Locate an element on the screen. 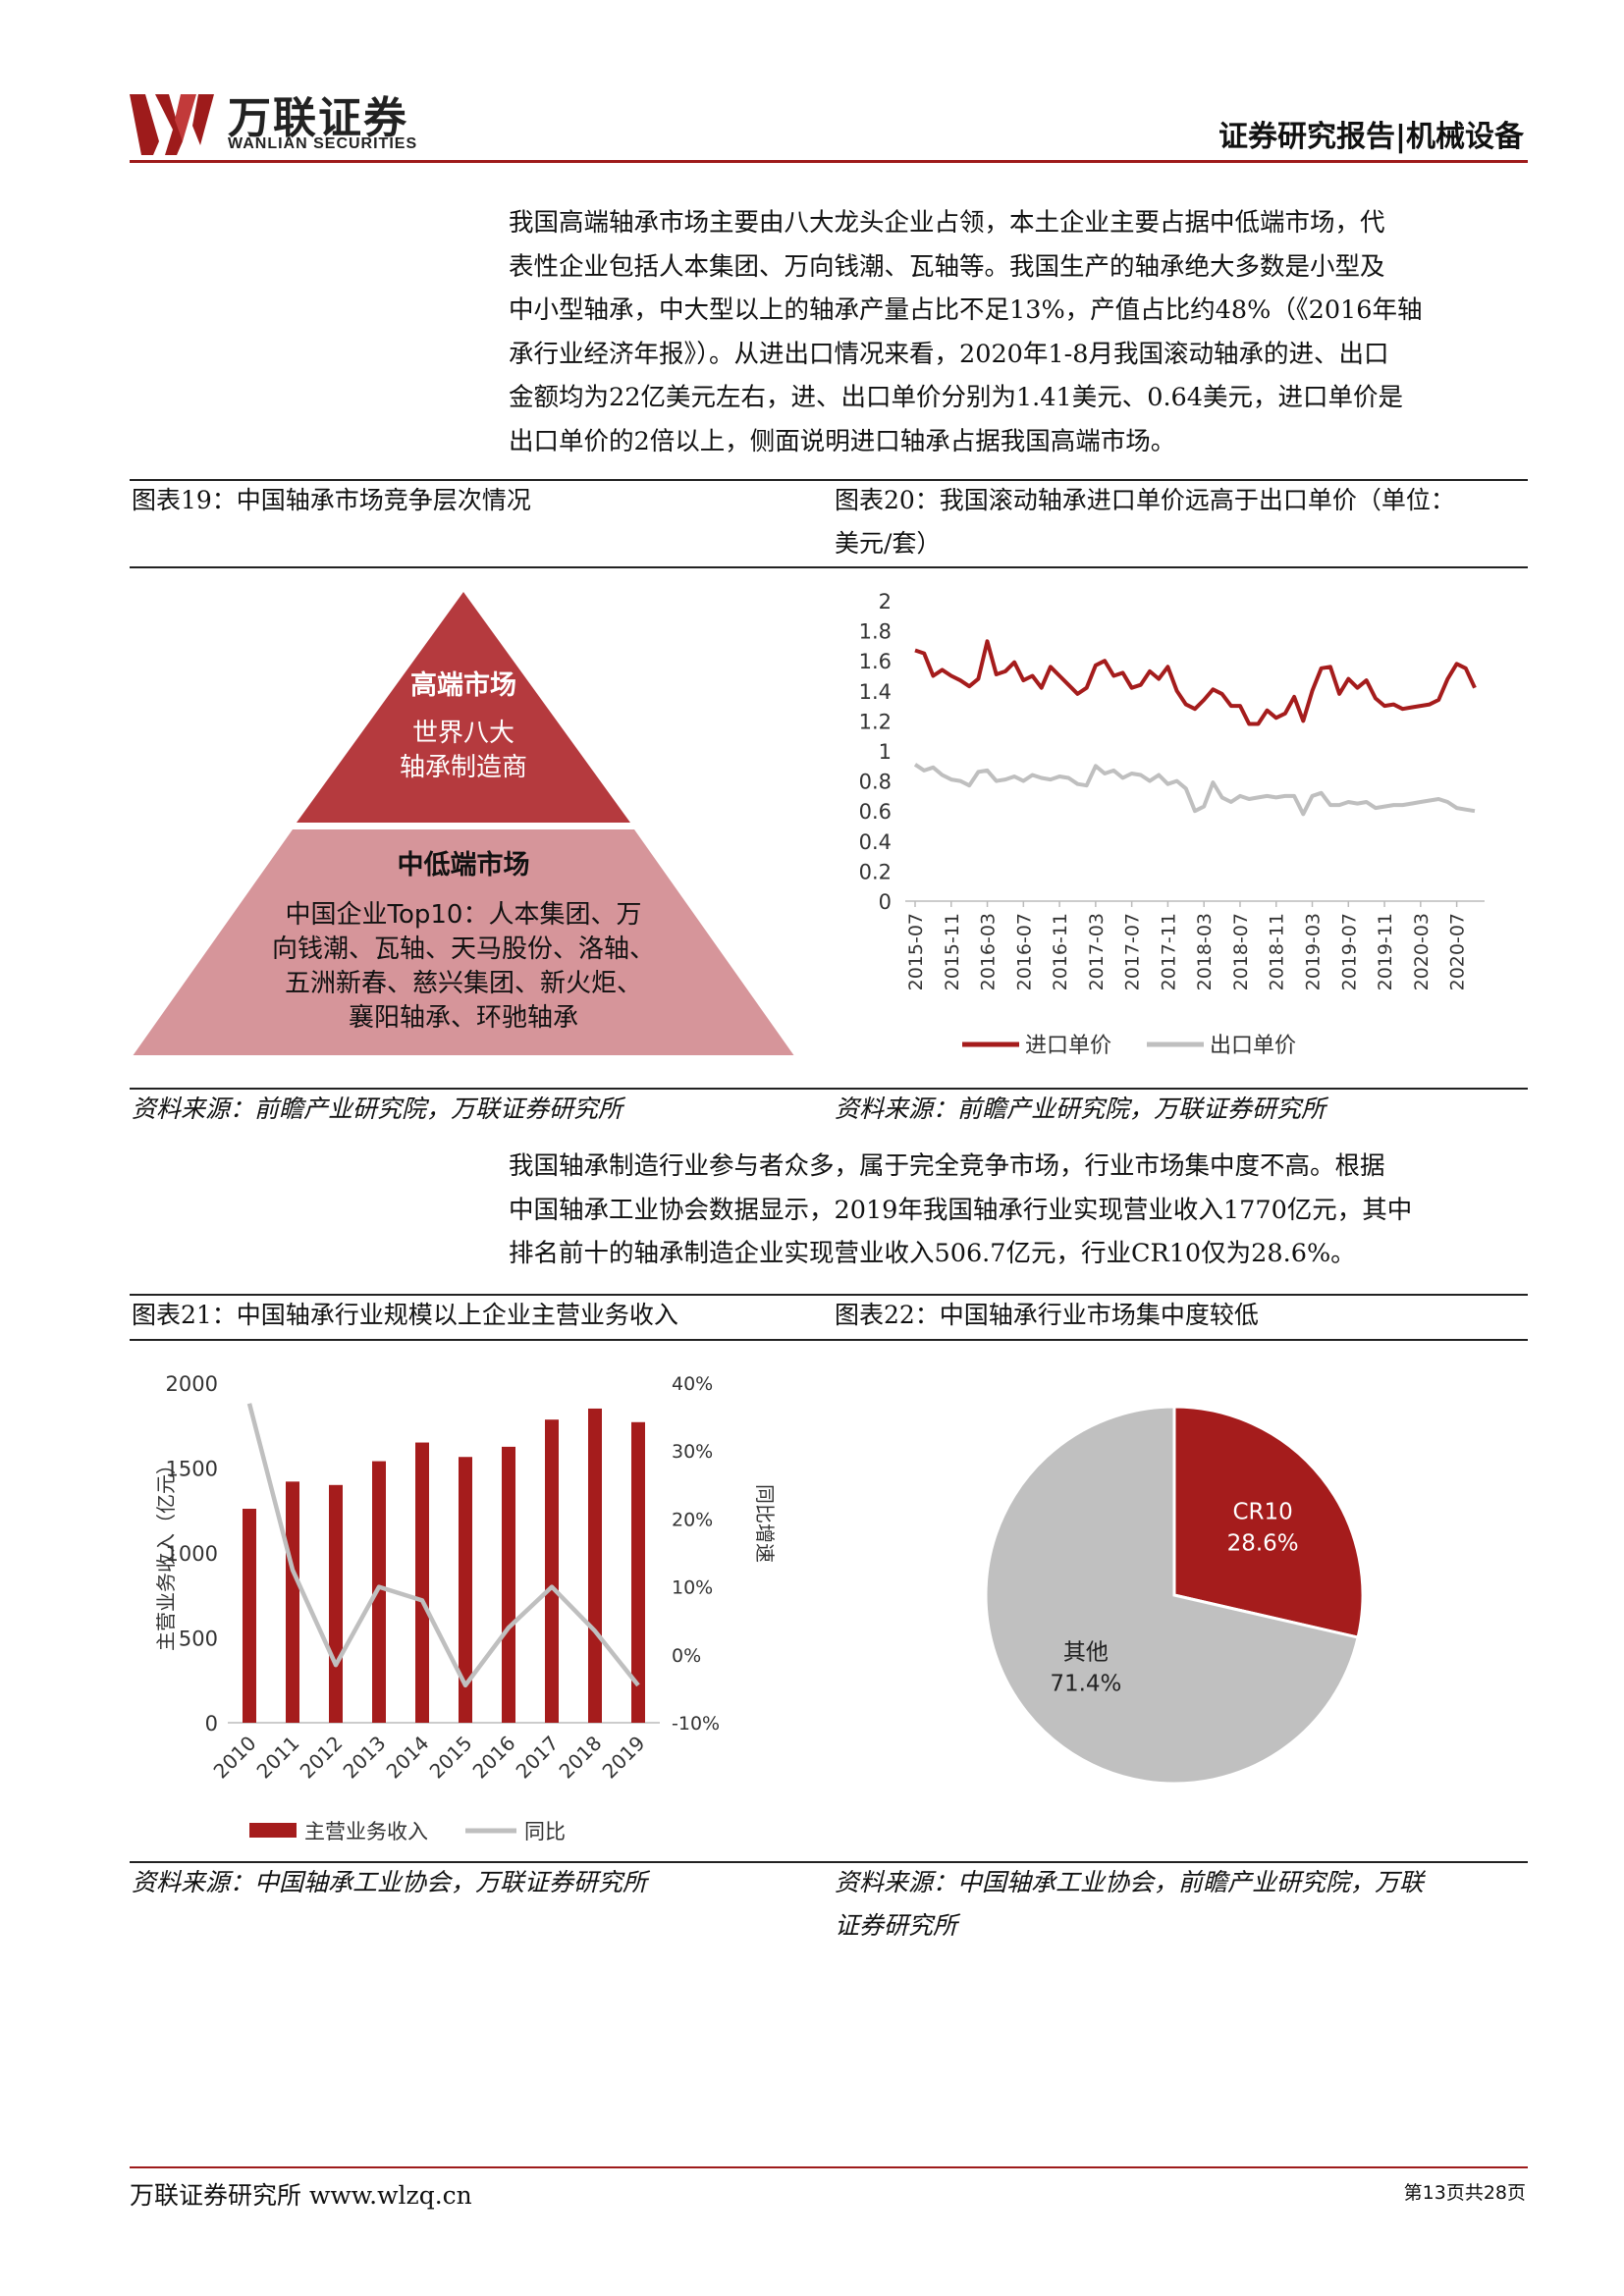 This screenshot has width=1624, height=2296. x-tick-label: 2018-07 is located at coordinates (1241, 951).